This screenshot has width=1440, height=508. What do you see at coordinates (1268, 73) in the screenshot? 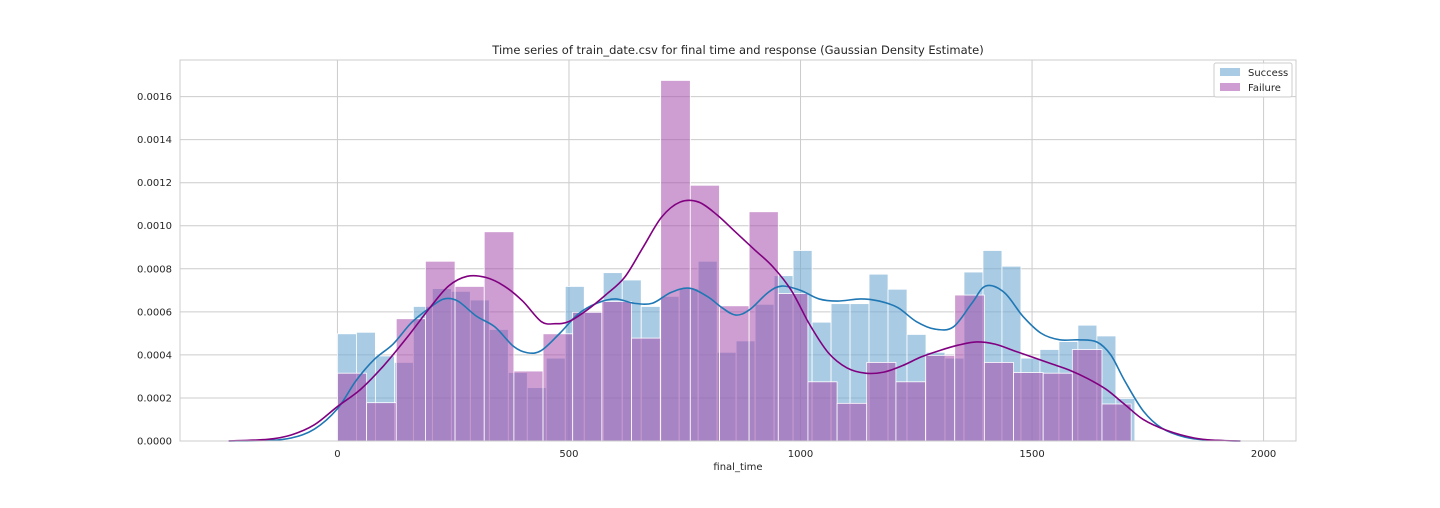
I see `legend-label-success: Success` at bounding box center [1268, 73].